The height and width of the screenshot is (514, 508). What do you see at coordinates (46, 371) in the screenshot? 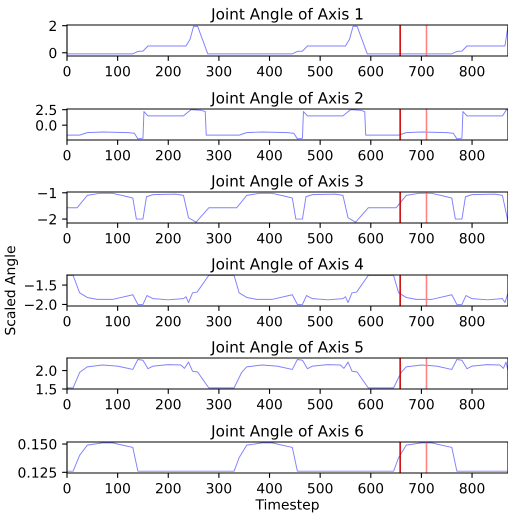
I see `y-tick-label: 2.0` at bounding box center [46, 371].